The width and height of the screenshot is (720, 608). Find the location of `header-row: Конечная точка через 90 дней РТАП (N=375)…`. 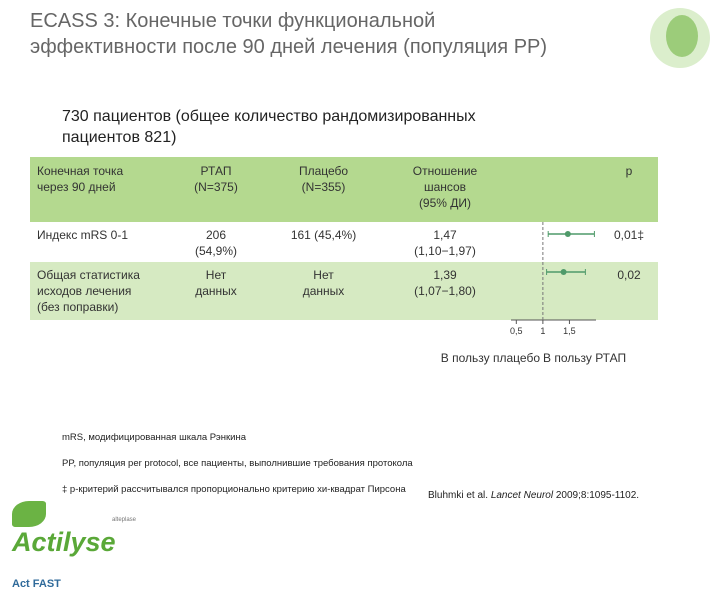

header-row: Конечная точка через 90 дней РТАП (N=375)… is located at coordinates (344, 189).